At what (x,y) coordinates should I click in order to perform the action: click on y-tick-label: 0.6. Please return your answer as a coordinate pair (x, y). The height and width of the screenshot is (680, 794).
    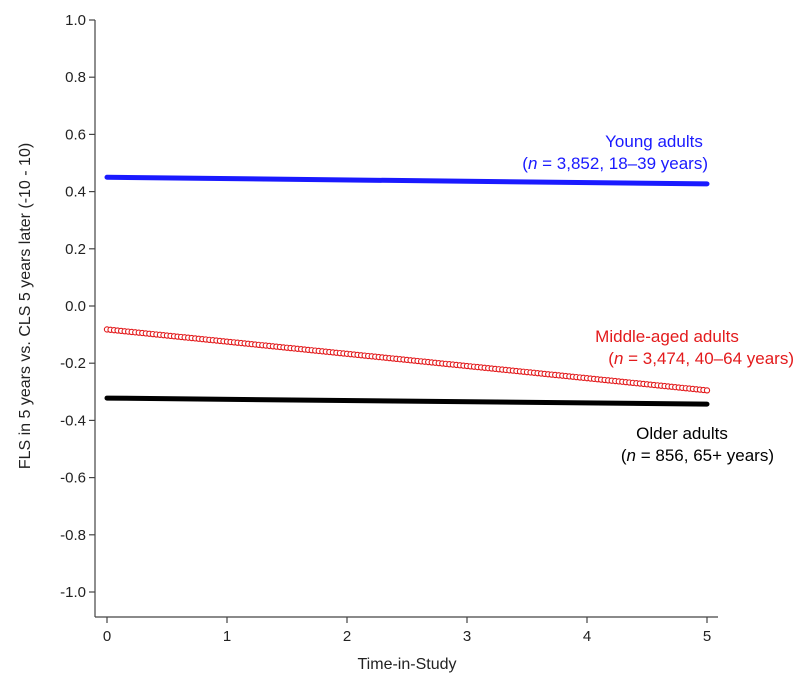
    Looking at the image, I should click on (75, 134).